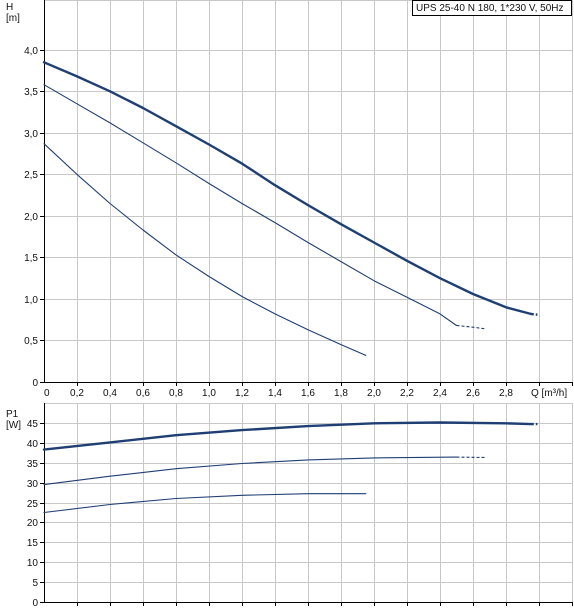 Image resolution: width=574 pixels, height=611 pixels. Describe the element at coordinates (341, 393) in the screenshot. I see `x-tick-label: 1,8` at that location.